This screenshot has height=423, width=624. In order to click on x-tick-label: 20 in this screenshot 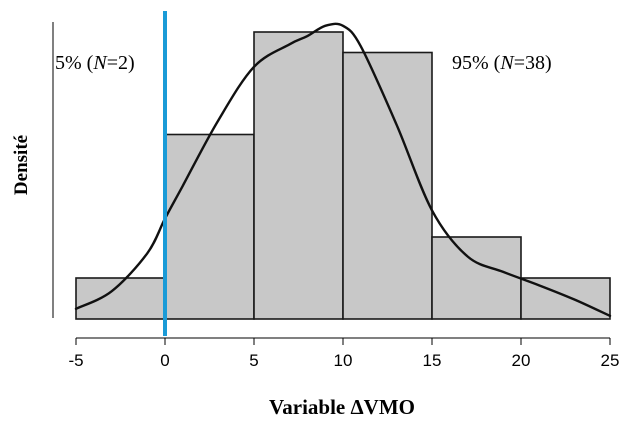, I will do `click(521, 360)`.